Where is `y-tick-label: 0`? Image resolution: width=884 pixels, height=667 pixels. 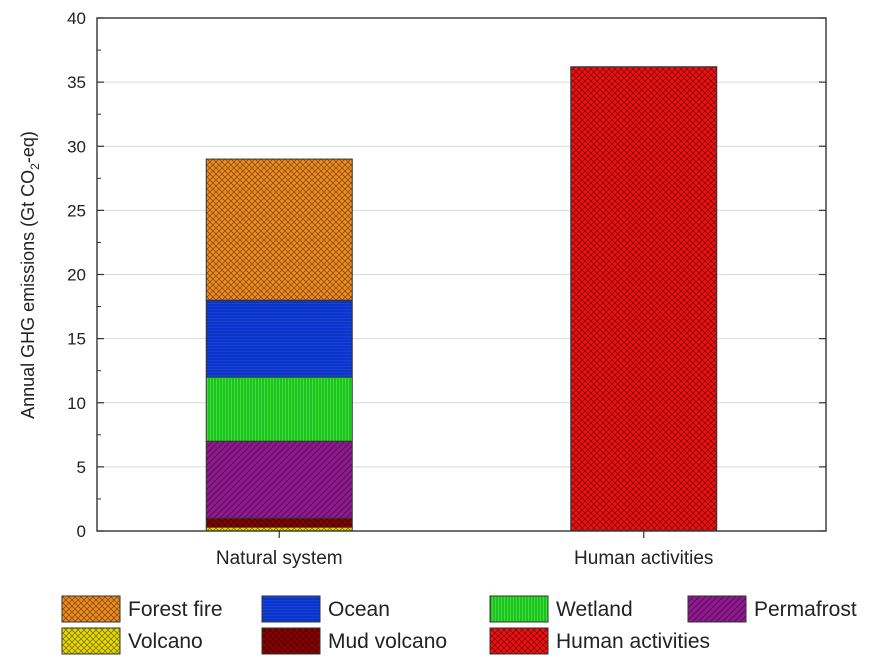 y-tick-label: 0 is located at coordinates (81, 531).